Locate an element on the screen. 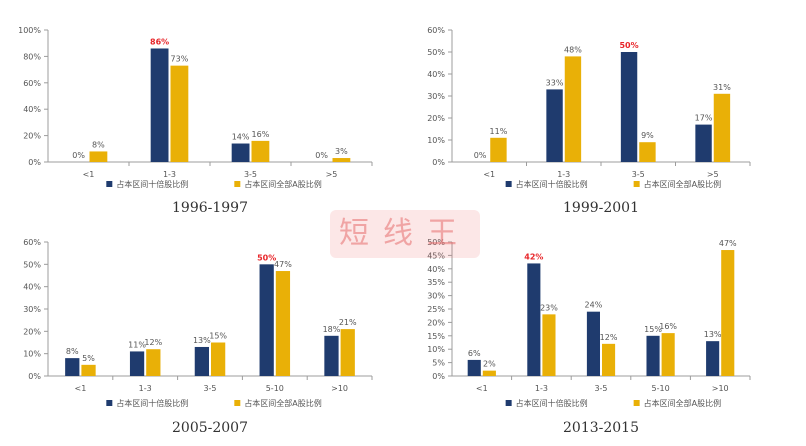  data-label: 6% is located at coordinates (474, 353).